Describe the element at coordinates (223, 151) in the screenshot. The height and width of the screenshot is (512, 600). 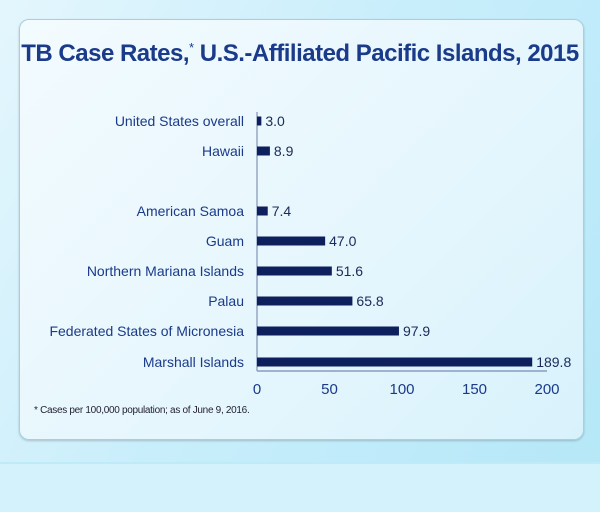
I see `category-label: Hawaii` at that location.